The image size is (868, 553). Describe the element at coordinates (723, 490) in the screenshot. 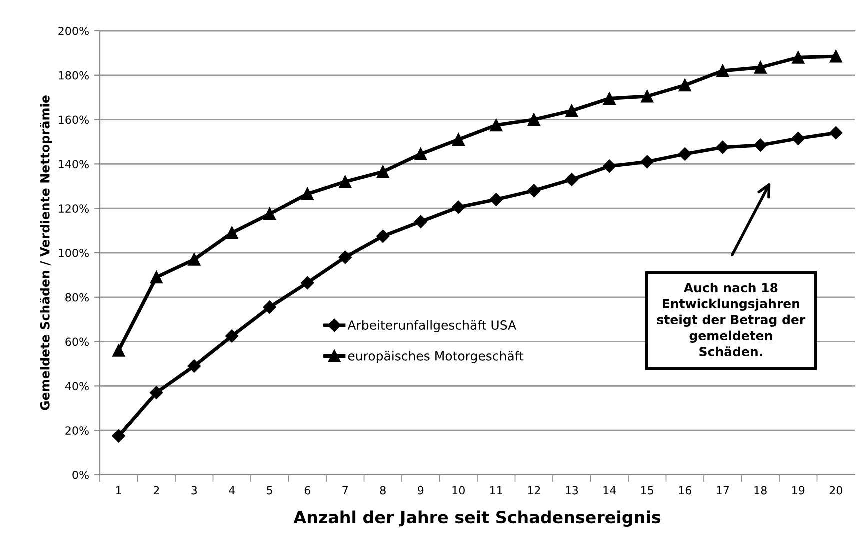

I see `x-tick-label: 17` at that location.